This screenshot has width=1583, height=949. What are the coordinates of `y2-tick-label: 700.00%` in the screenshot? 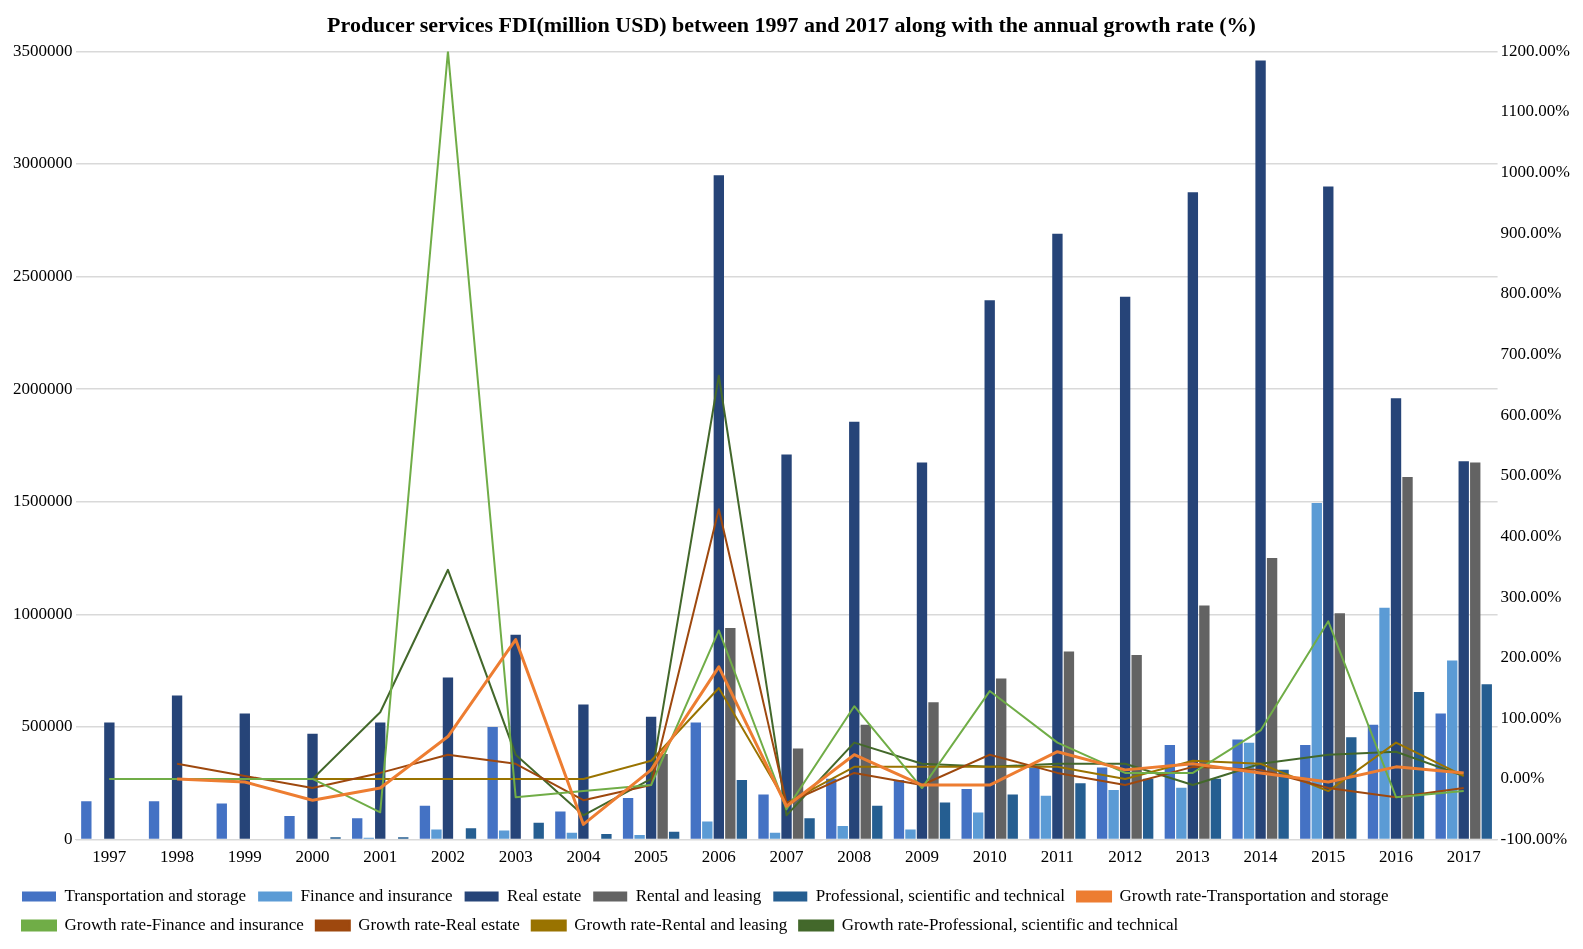 It's located at (1531, 354).